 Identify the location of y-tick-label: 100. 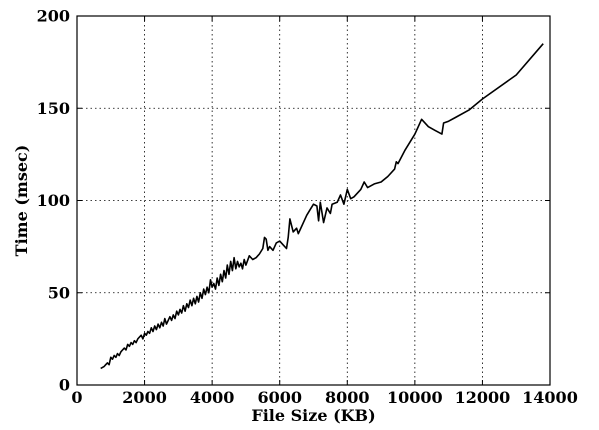
(53, 200).